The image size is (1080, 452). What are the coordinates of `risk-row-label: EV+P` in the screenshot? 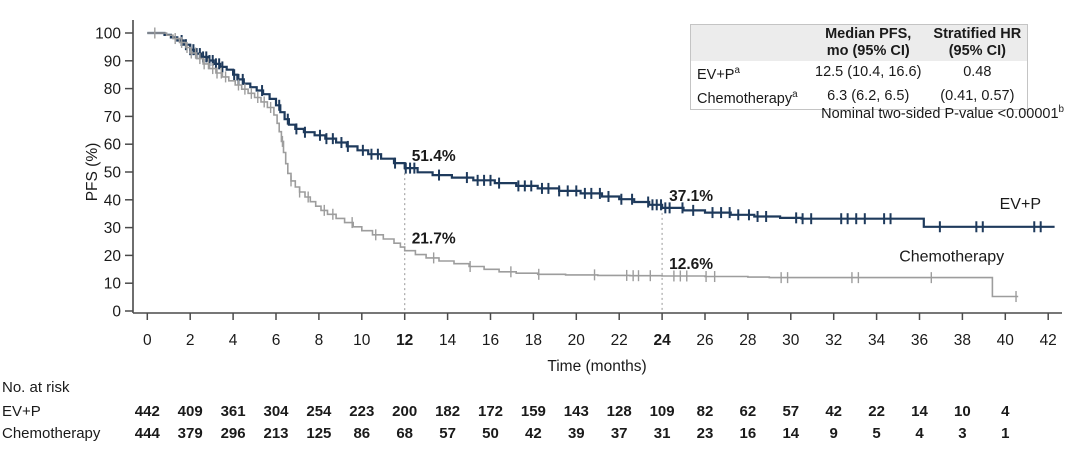 It's located at (21, 411).